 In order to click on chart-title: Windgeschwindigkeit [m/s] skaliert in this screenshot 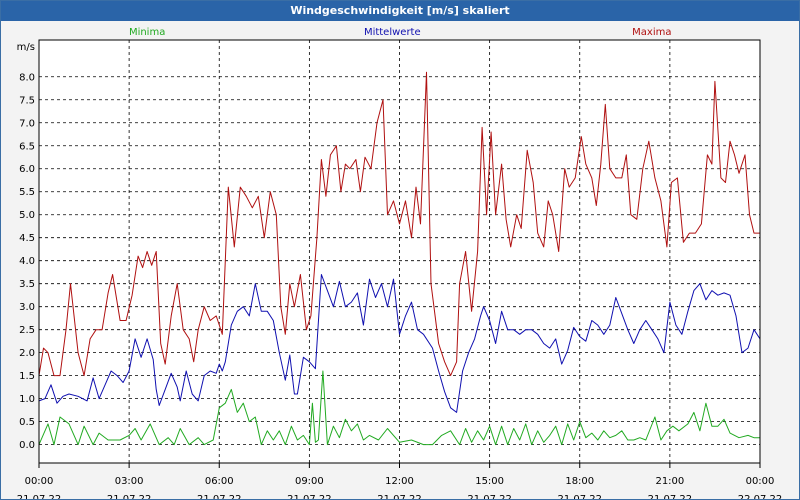, I will do `click(400, 11)`.